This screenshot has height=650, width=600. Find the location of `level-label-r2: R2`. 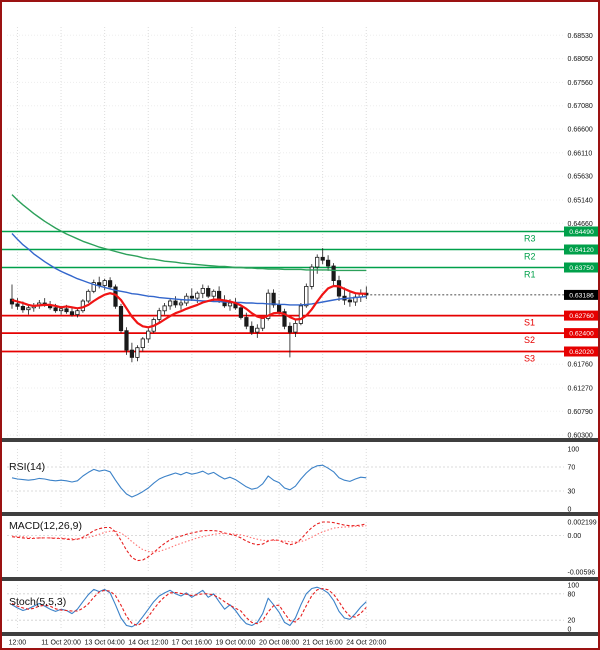

level-label-r2: R2 is located at coordinates (530, 257).